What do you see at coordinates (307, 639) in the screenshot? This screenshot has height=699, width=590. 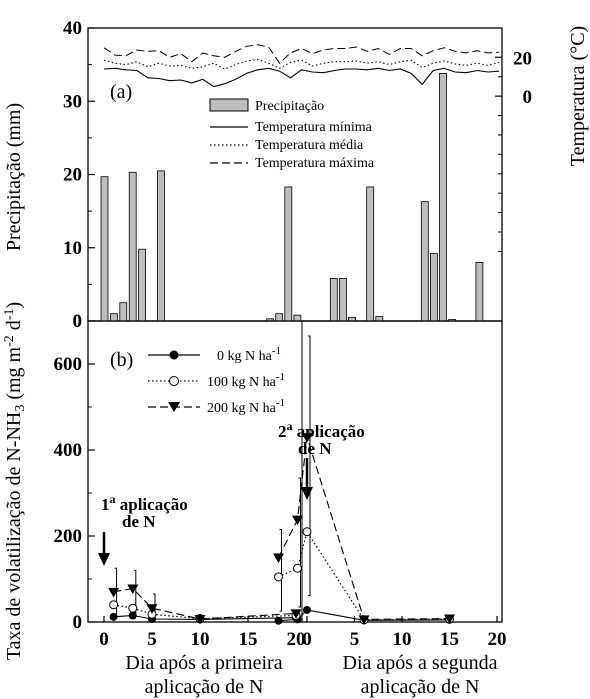 I see `b-xtick-second-label-0: 0` at bounding box center [307, 639].